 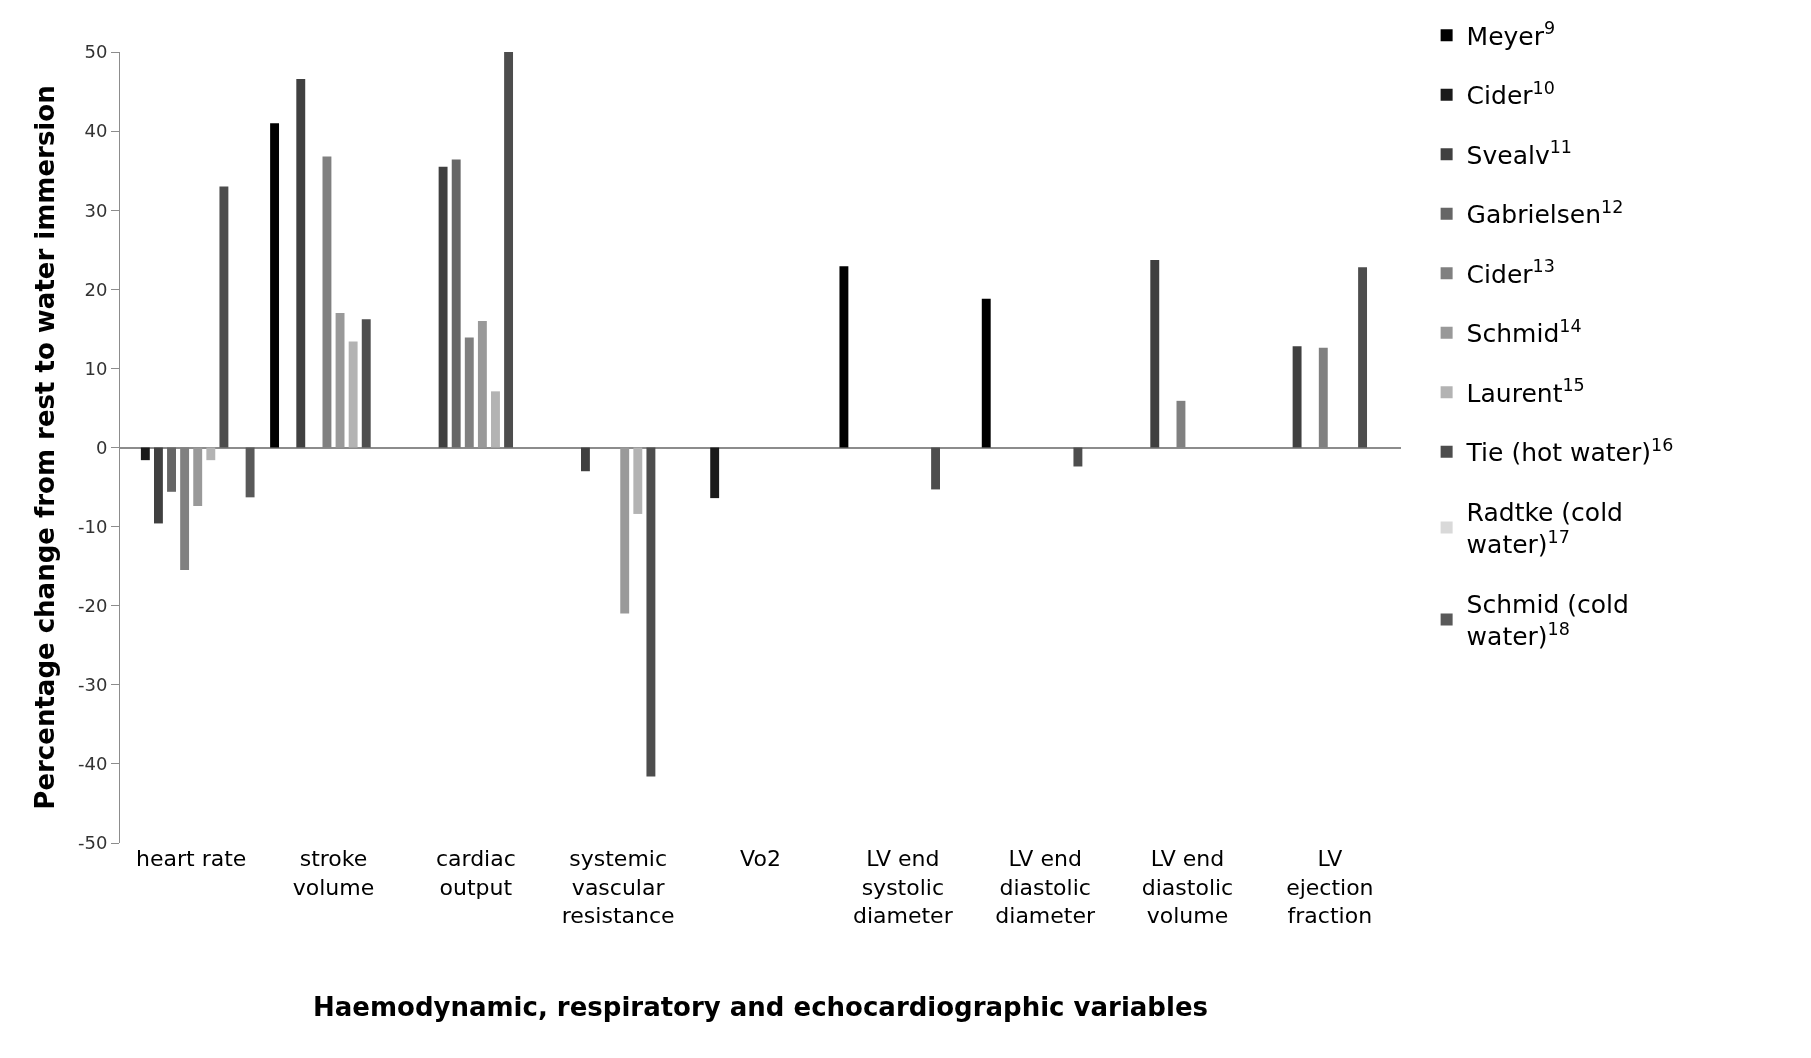 I want to click on legend-label: Gabrielsen$^{12}$, so click(x=1545, y=213).